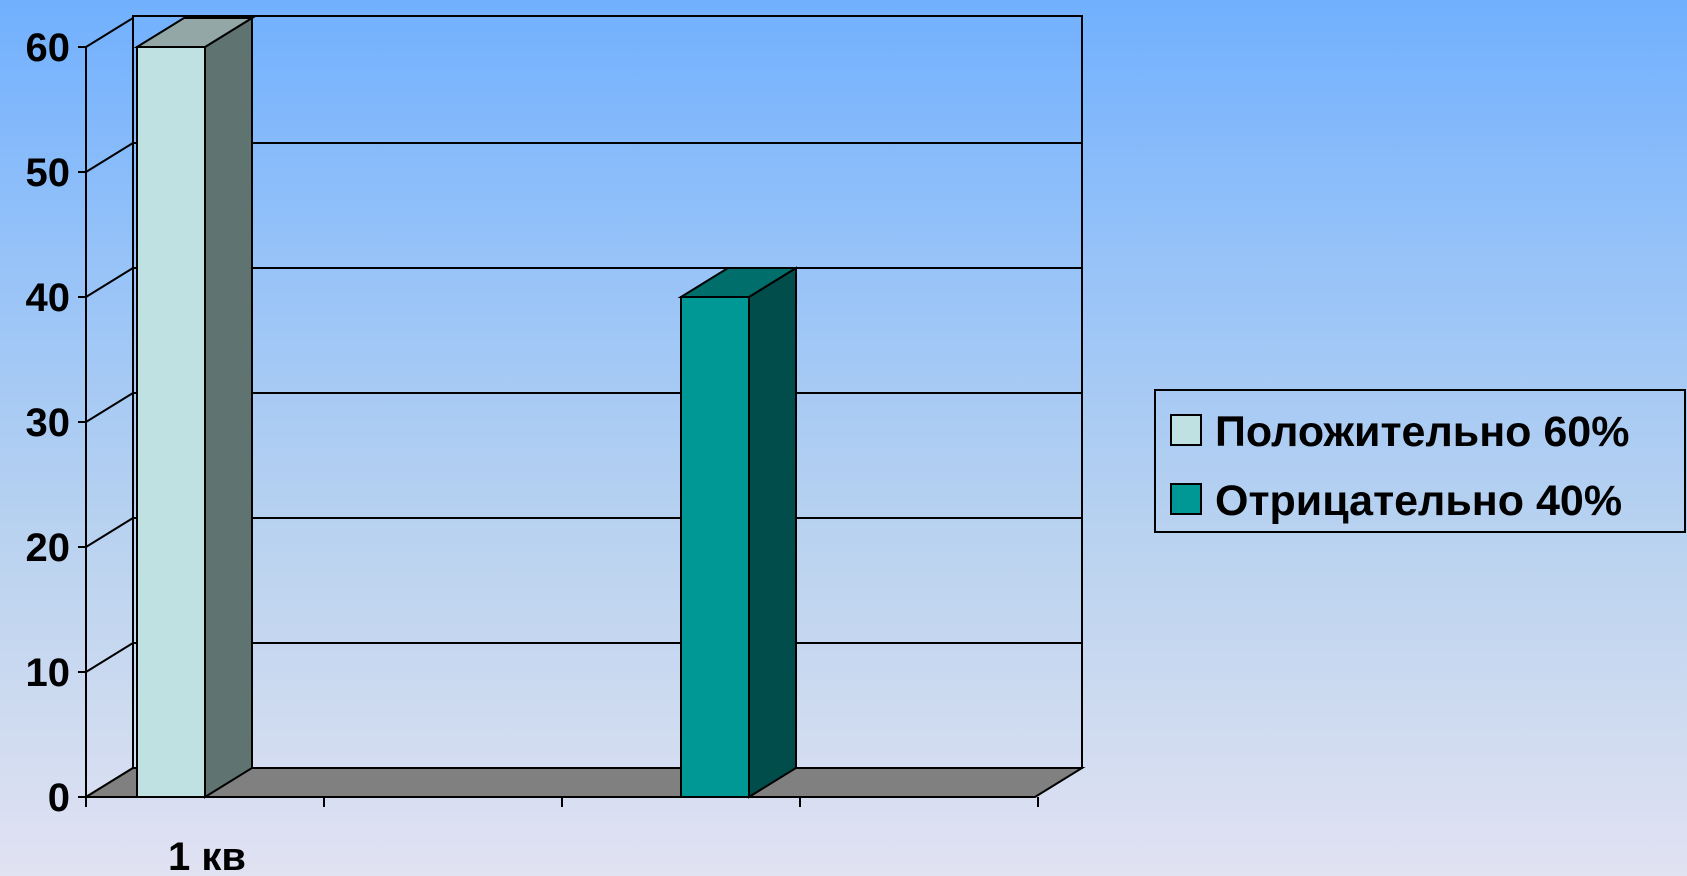  I want to click on y-tick-label: 40, so click(48, 298).